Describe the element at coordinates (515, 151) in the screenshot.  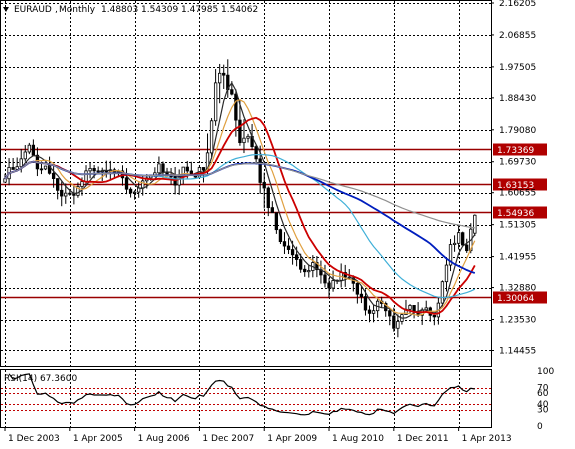
I see `level-badge-text-0: 1.73369` at that location.